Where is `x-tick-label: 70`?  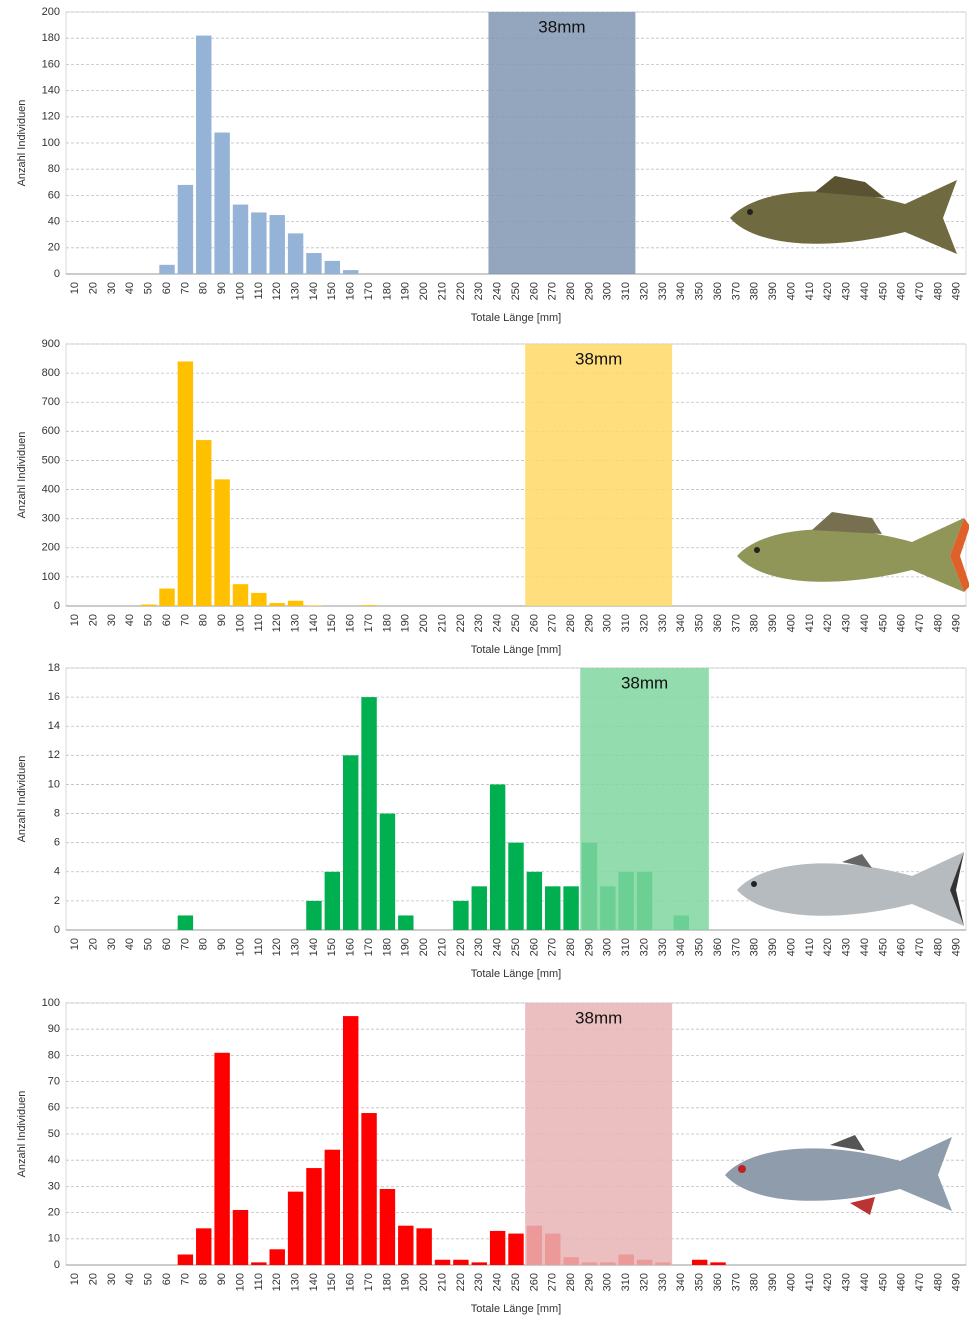 x-tick-label: 70 is located at coordinates (185, 620).